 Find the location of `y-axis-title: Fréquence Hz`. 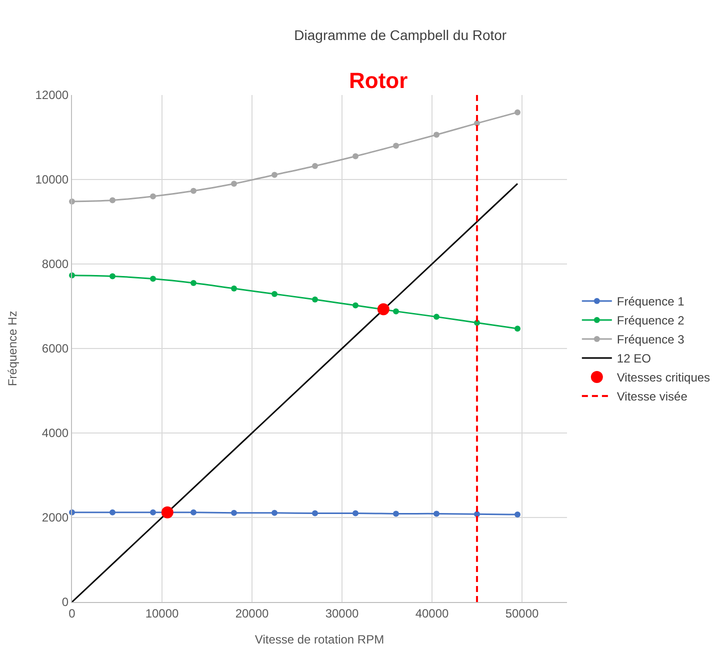

y-axis-title: Fréquence Hz is located at coordinates (13, 348).